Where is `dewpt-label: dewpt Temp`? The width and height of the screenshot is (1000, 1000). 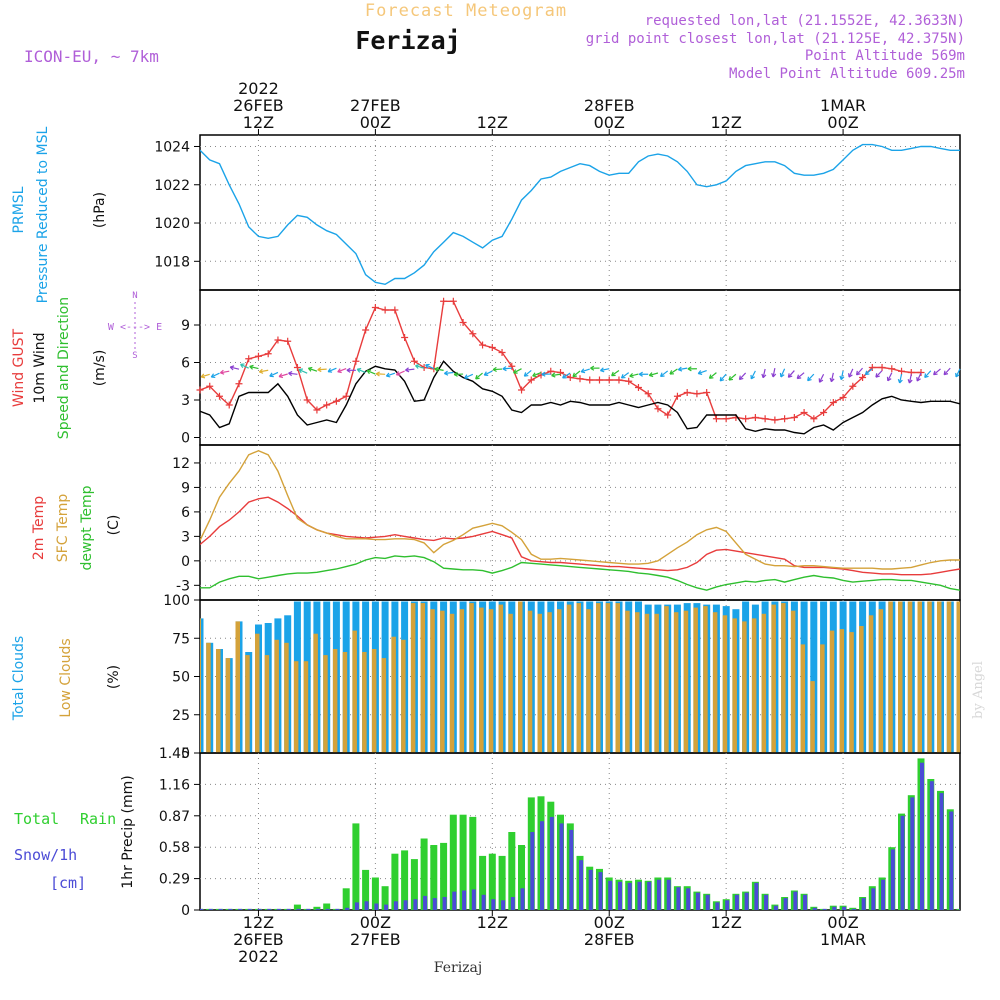 dewpt-label: dewpt Temp is located at coordinates (87, 527).